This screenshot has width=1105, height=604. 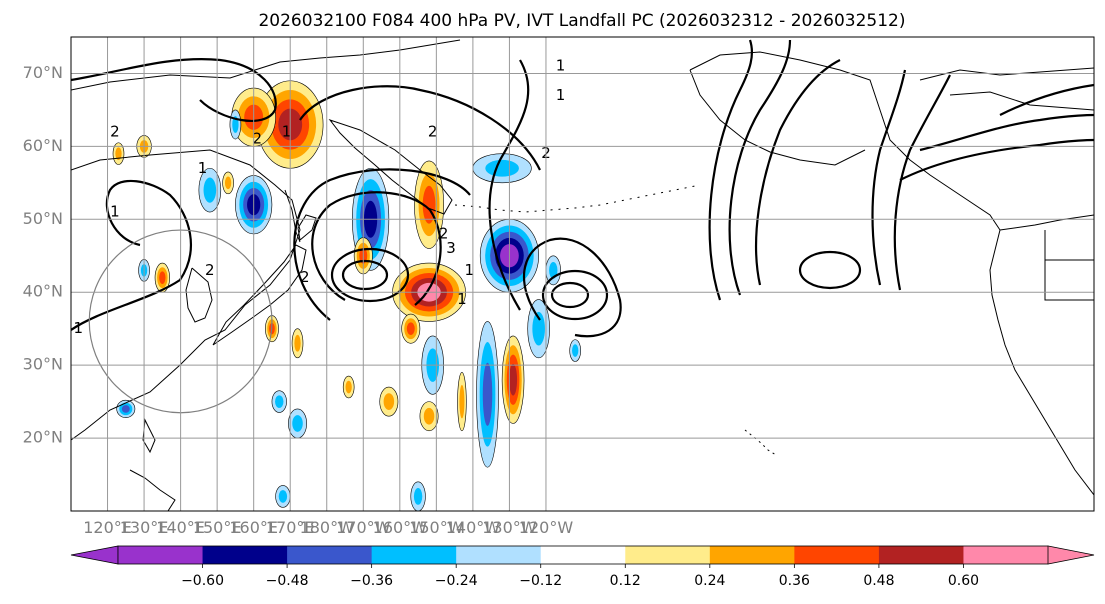 What do you see at coordinates (878, 581) in the screenshot?
I see `colorbar-tick-label-8: 0.48` at bounding box center [878, 581].